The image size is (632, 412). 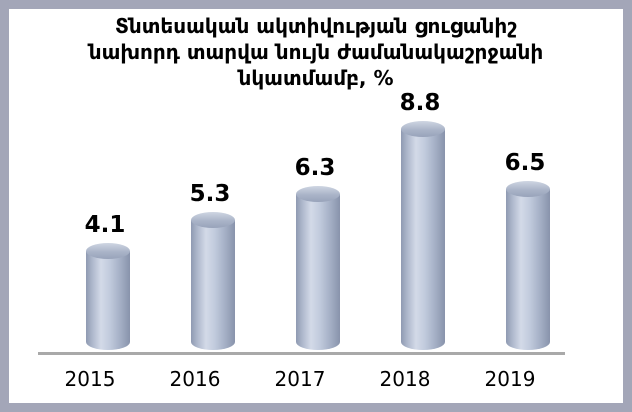 I want to click on chart-title-line-3: նկատմամբ, %, so click(x=316, y=78).